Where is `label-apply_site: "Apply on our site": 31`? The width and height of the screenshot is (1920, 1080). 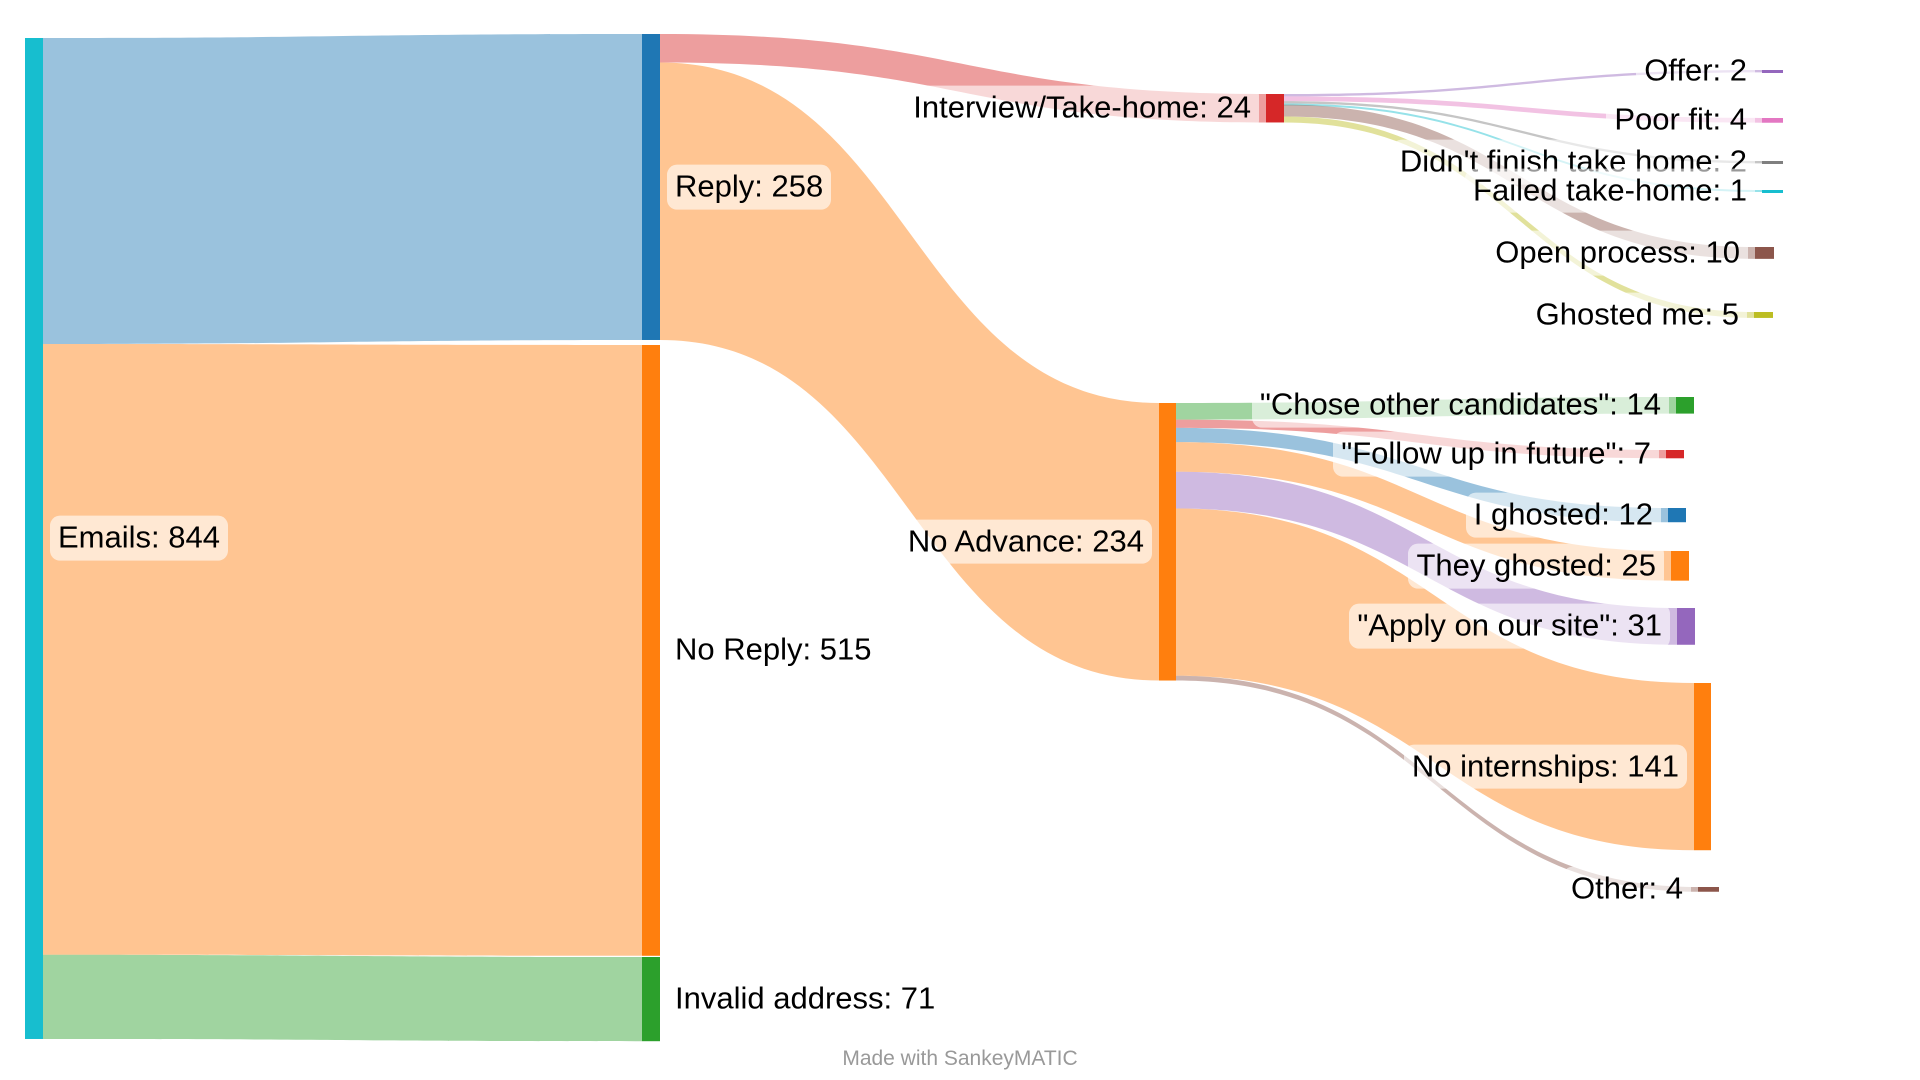 label-apply_site: "Apply on our site": 31 is located at coordinates (1509, 626).